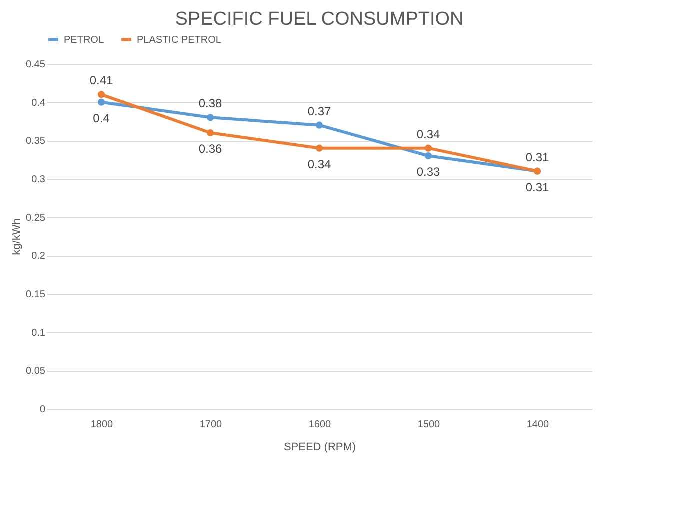 The image size is (678, 527). What do you see at coordinates (319, 19) in the screenshot?
I see `chart-title: SPECIFIC FUEL CONSUMPTION` at bounding box center [319, 19].